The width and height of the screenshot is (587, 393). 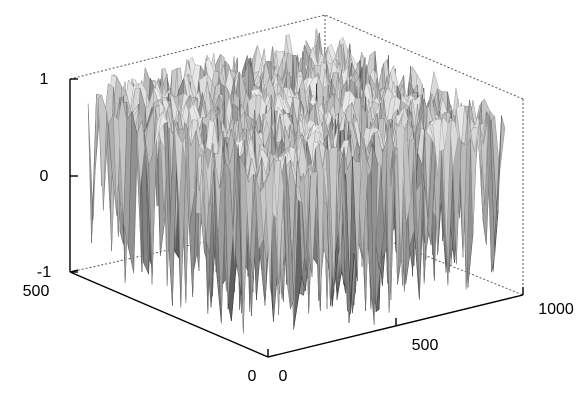 What do you see at coordinates (44, 272) in the screenshot?
I see `z-tick-label-min: -1` at bounding box center [44, 272].